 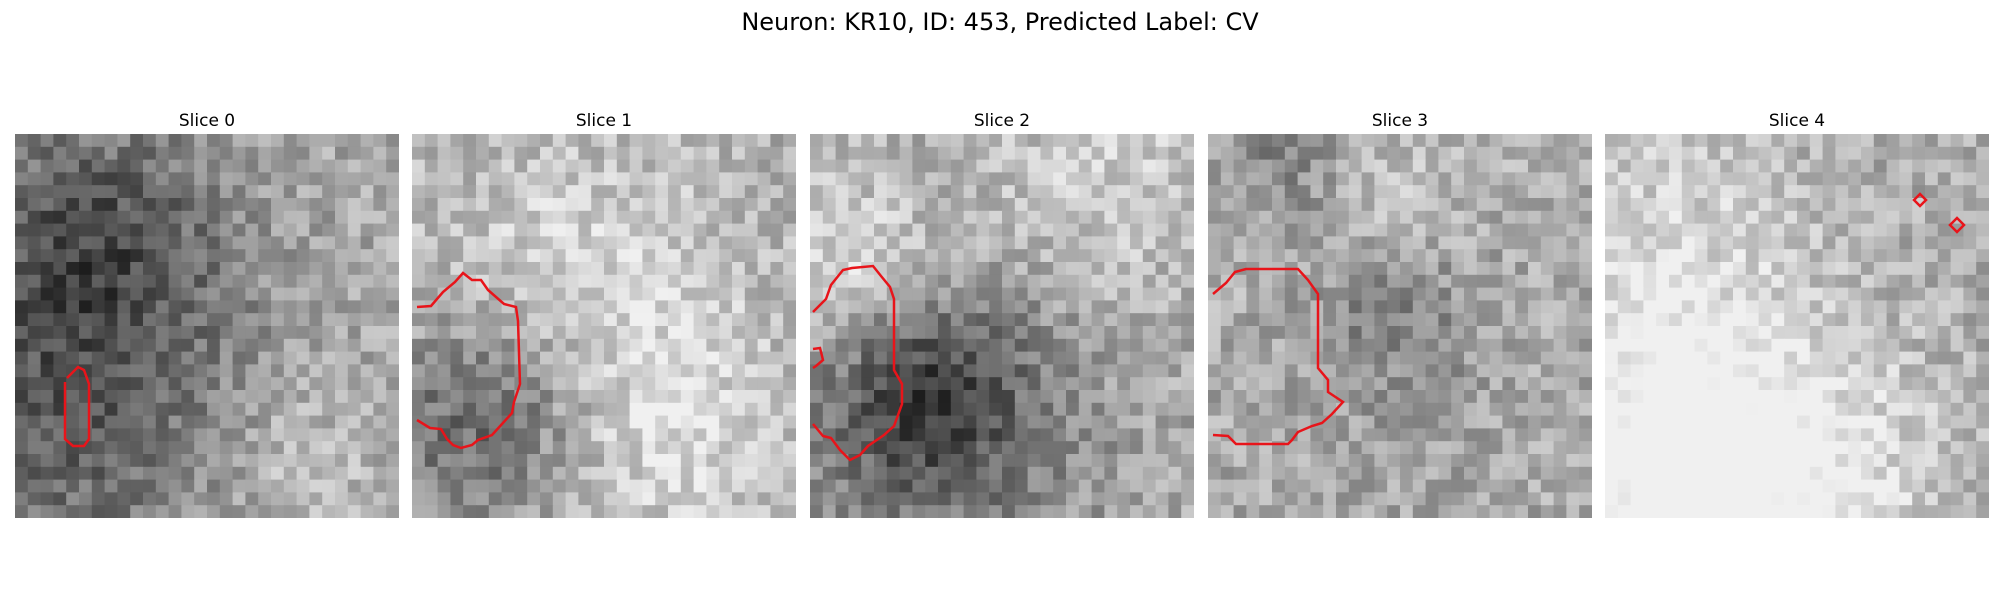 I want to click on panel-title: Slice 0, so click(x=207, y=121).